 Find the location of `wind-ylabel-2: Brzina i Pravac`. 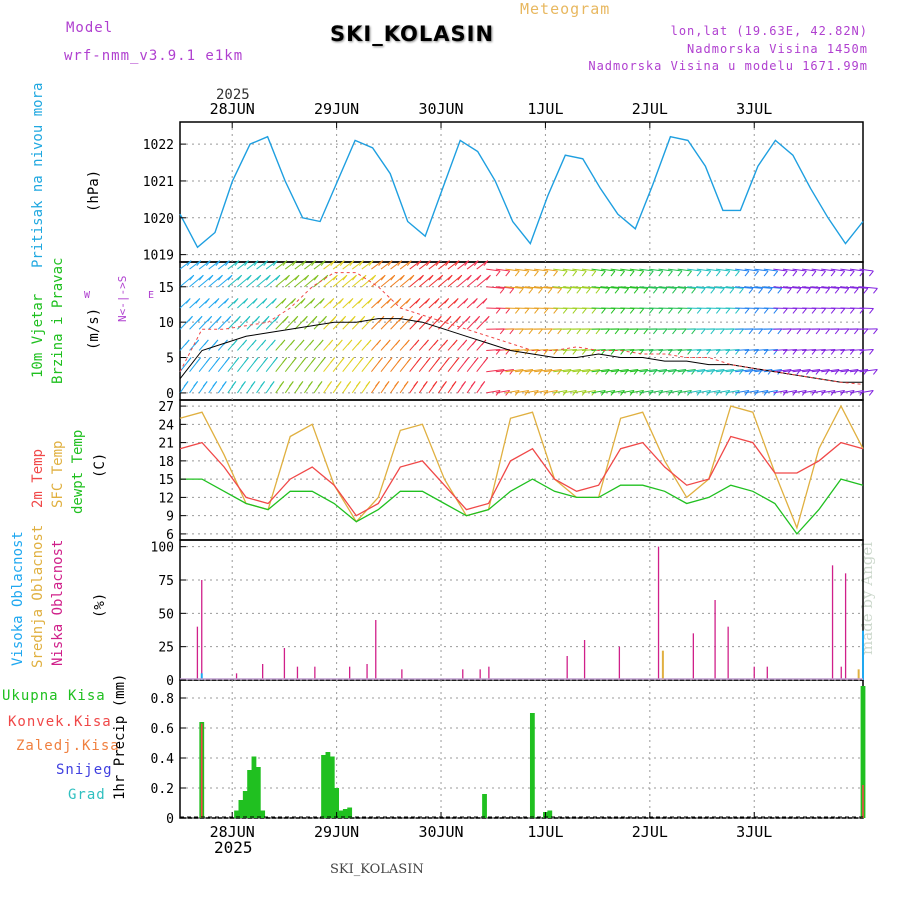

wind-ylabel-2: Brzina i Pravac is located at coordinates (58, 321).